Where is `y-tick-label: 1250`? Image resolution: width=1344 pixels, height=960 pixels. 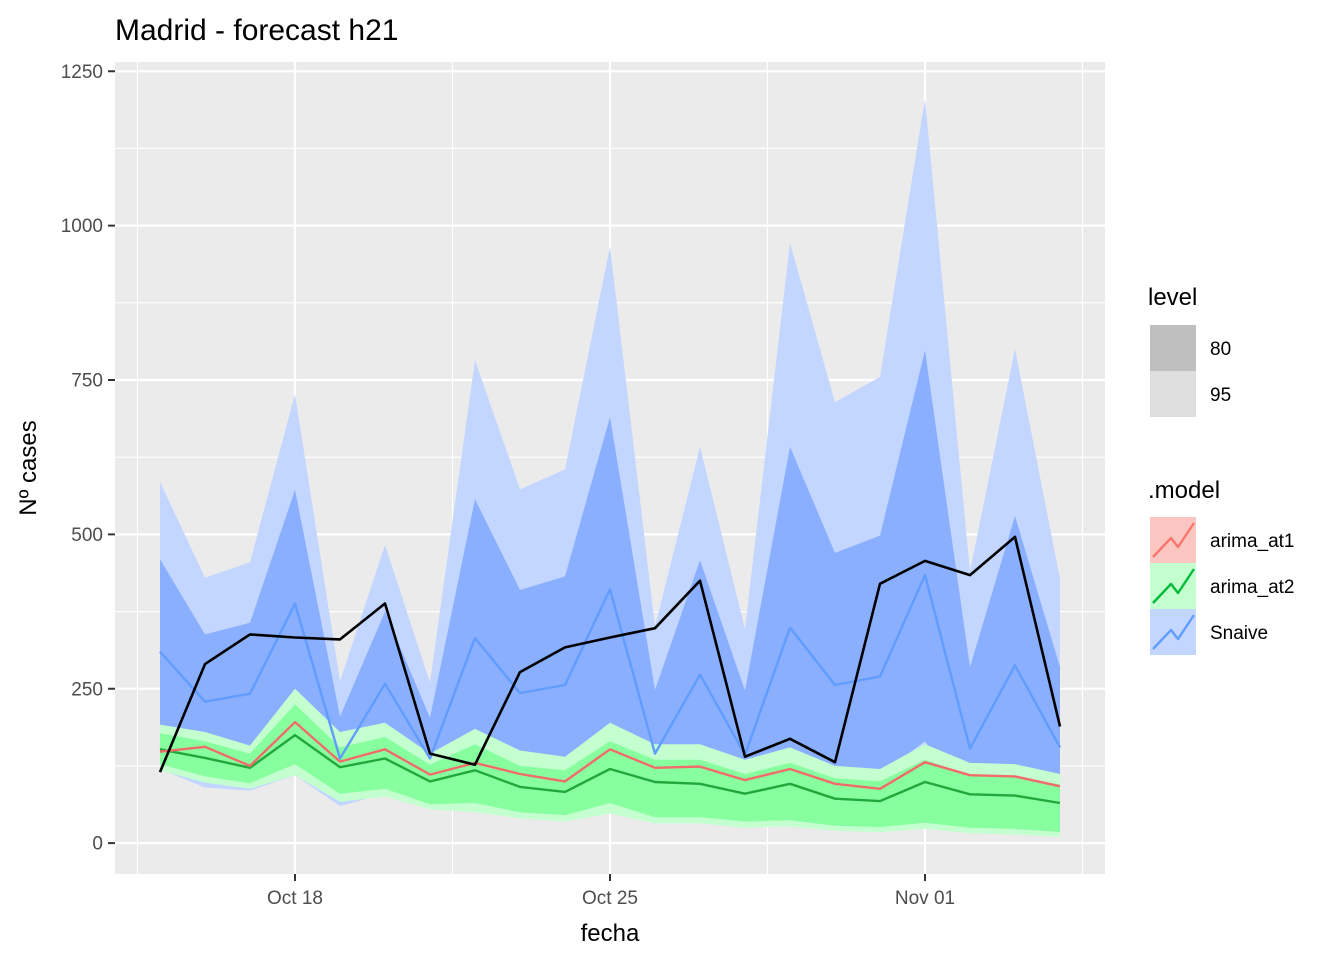
y-tick-label: 1250 is located at coordinates (82, 72).